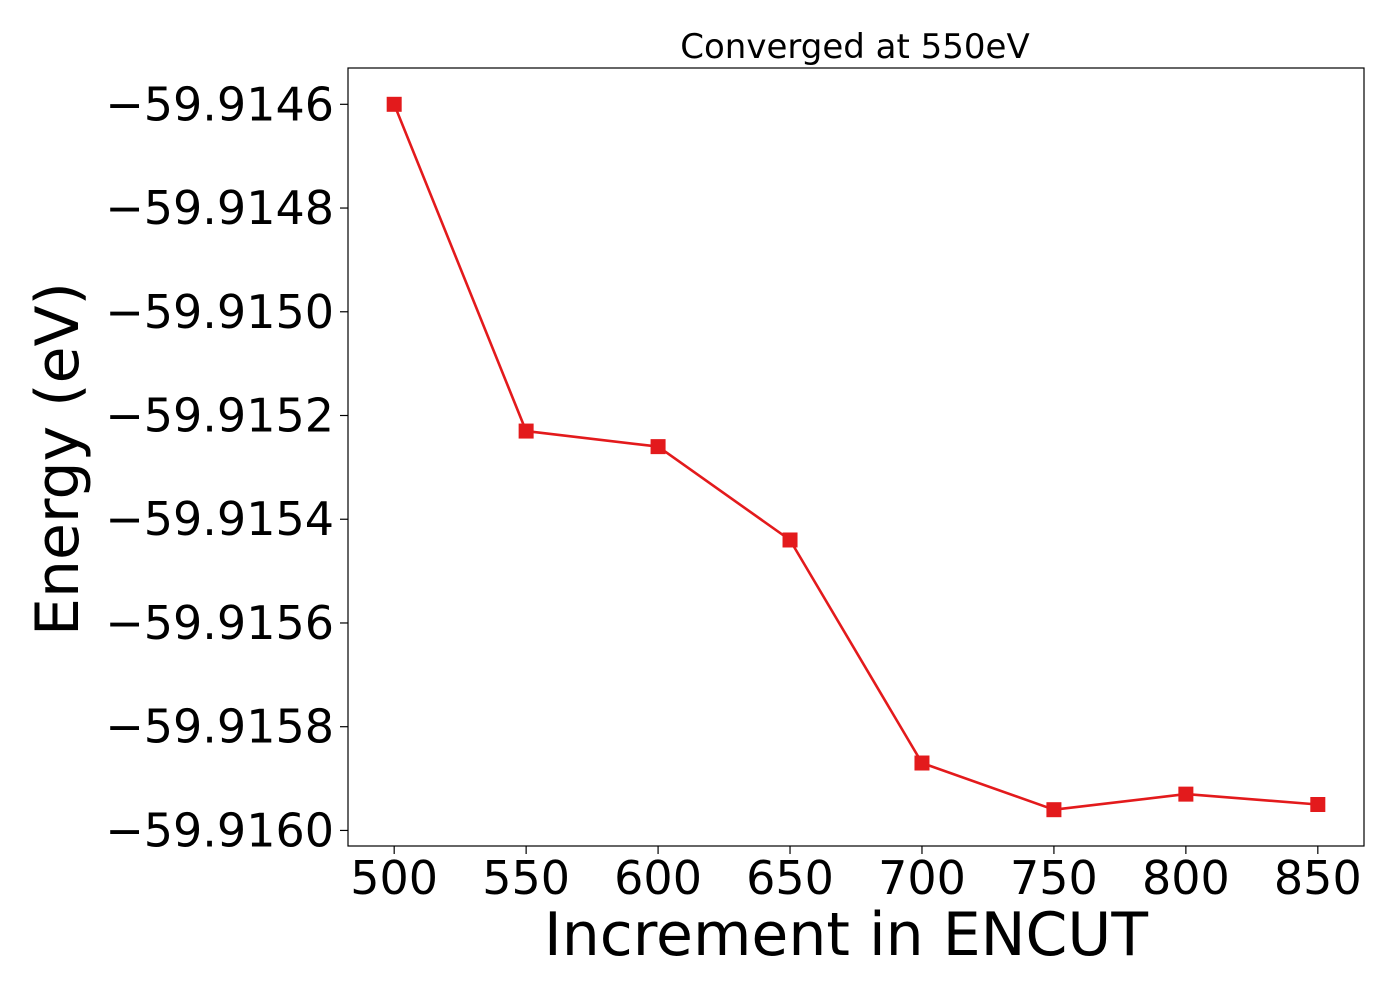 This screenshot has height=1000, width=1400. Describe the element at coordinates (219, 830) in the screenshot. I see `y-tick-label: −59.9160` at that location.